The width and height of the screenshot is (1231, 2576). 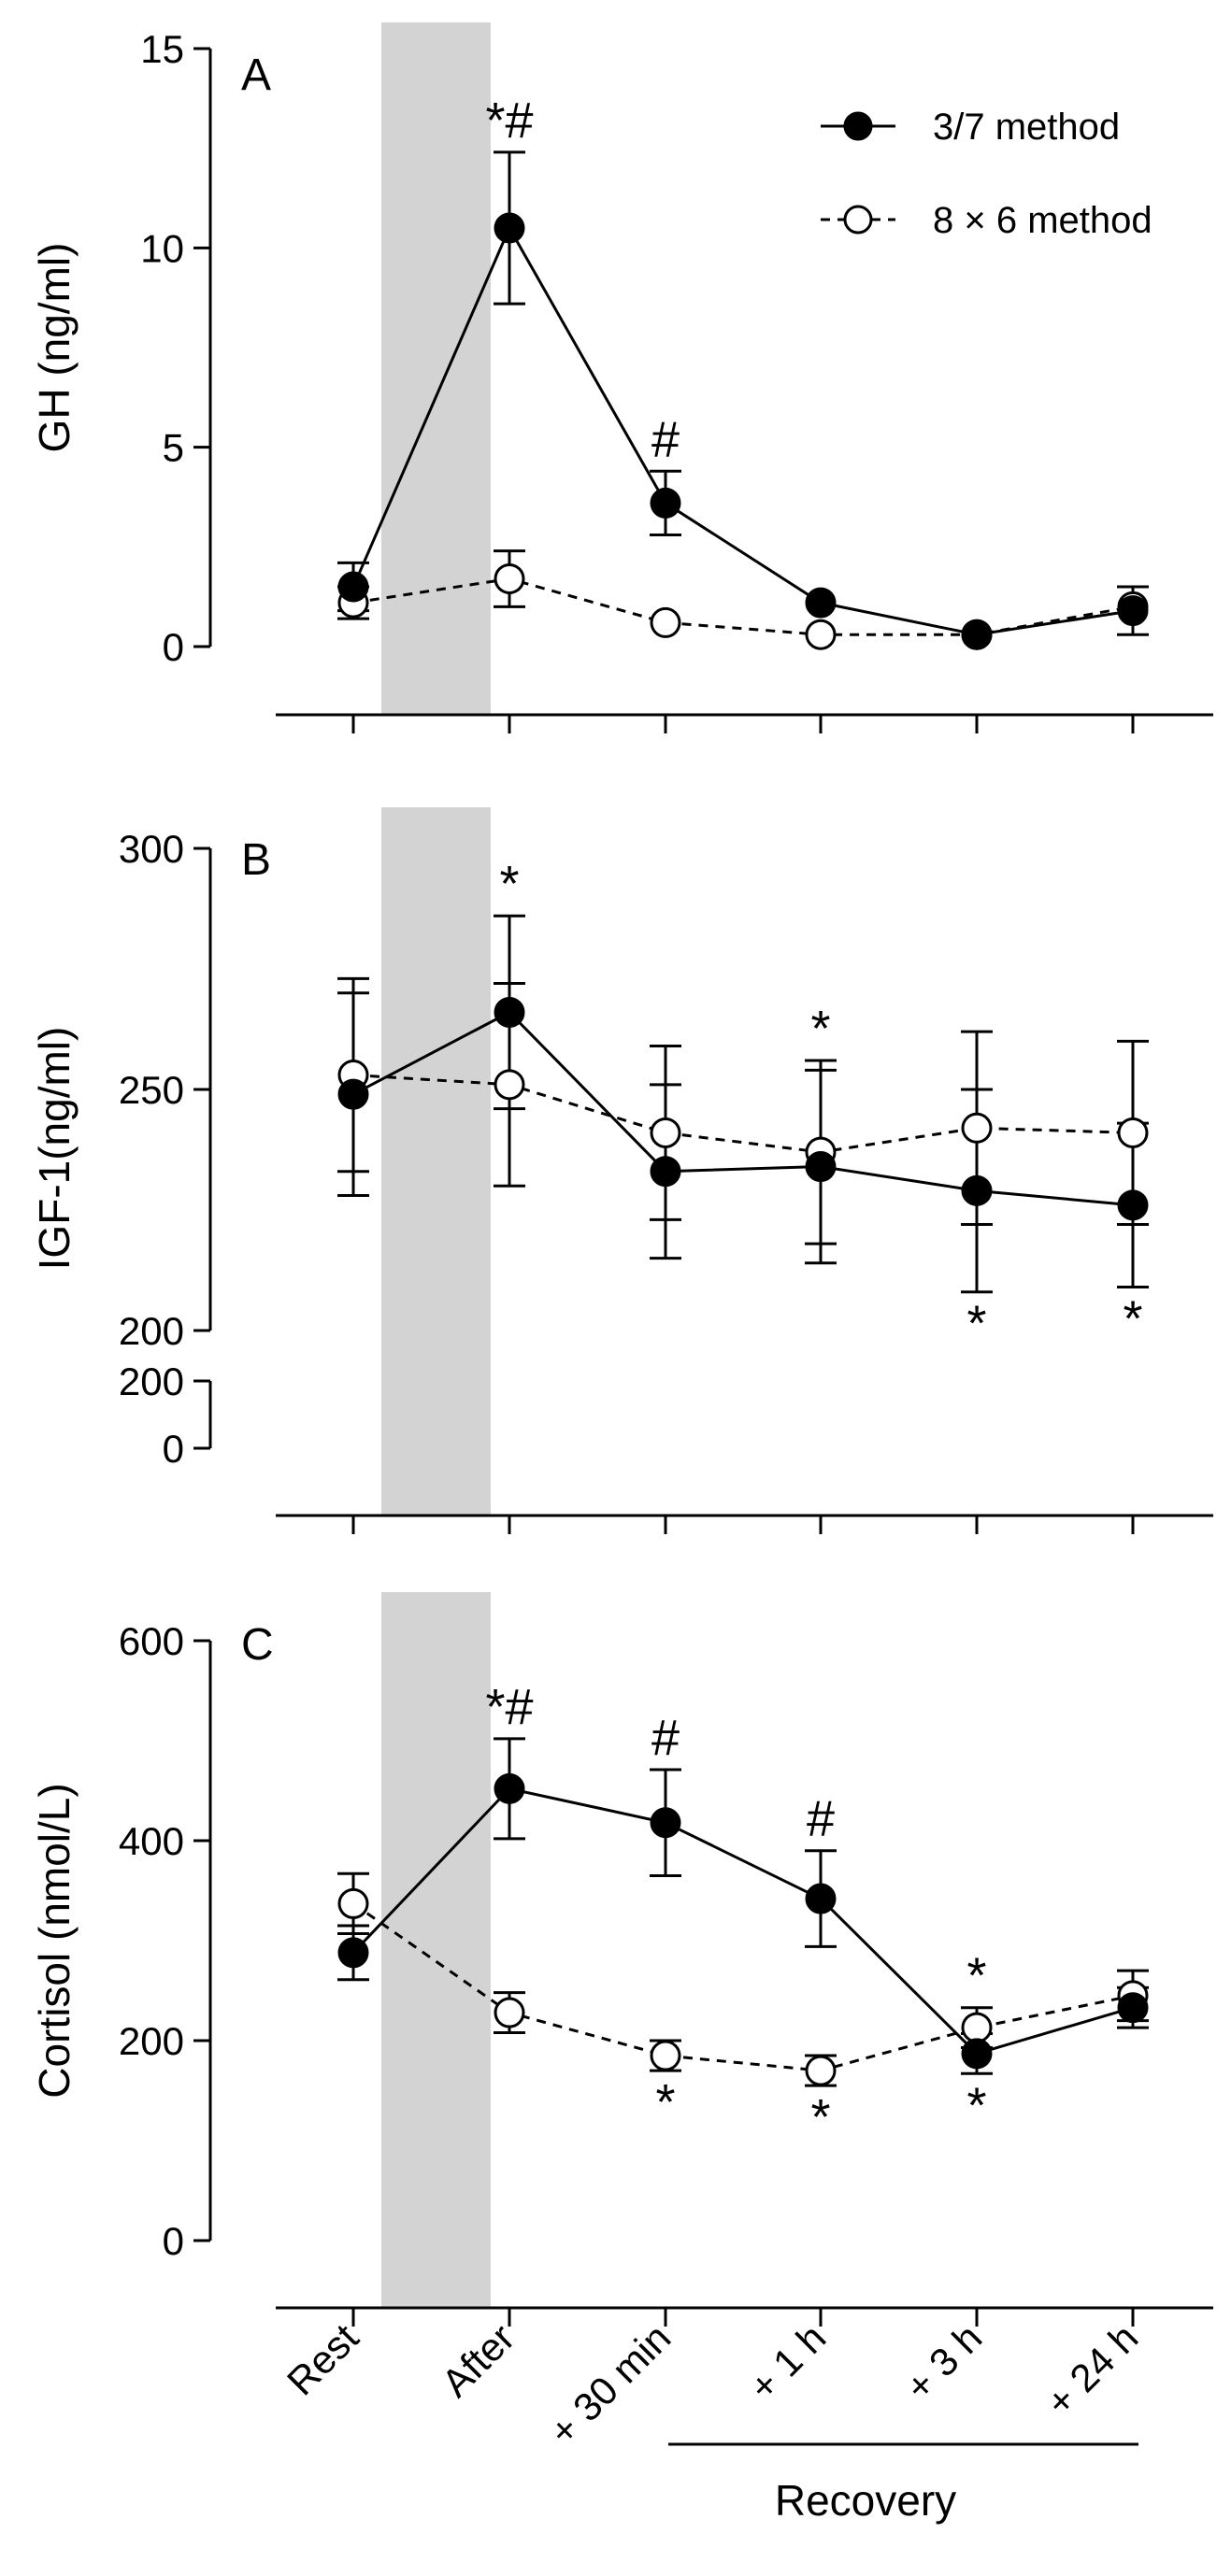 What do you see at coordinates (54, 348) in the screenshot?
I see `y-axis-title: GH (ng/ml)` at bounding box center [54, 348].